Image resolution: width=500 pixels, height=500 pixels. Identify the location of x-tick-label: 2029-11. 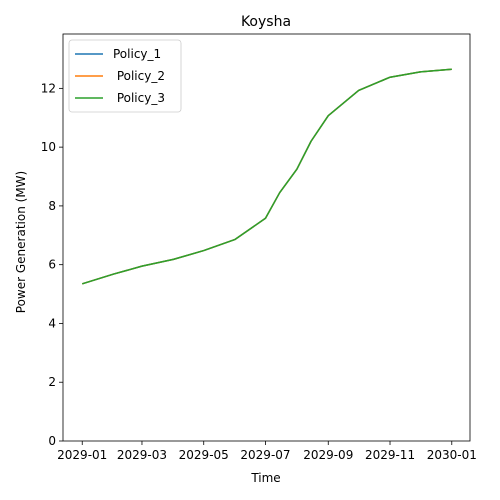
(390, 455).